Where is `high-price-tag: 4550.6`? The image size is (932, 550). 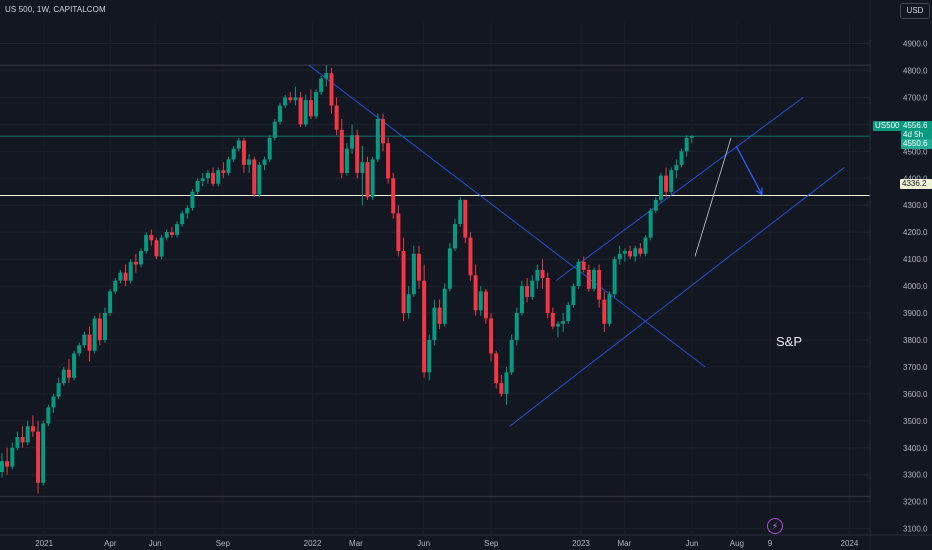
high-price-tag: 4550.6 is located at coordinates (916, 144).